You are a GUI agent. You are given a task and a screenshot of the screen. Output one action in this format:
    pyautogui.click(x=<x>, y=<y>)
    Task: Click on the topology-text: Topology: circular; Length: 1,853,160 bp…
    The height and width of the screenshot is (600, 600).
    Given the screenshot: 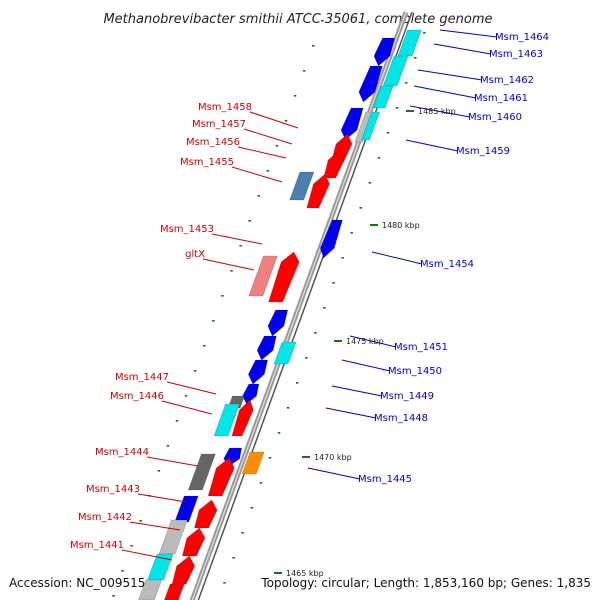 What is the action you would take?
    pyautogui.click(x=425, y=583)
    